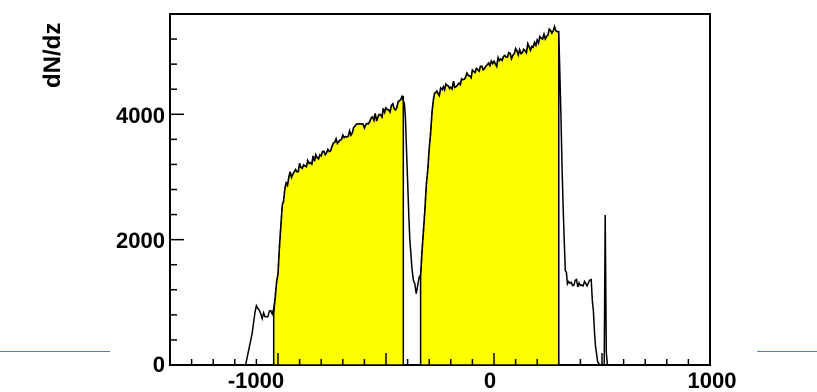 The image size is (817, 392). What do you see at coordinates (140, 240) in the screenshot?
I see `y-tick-label-2000: 2000` at bounding box center [140, 240].